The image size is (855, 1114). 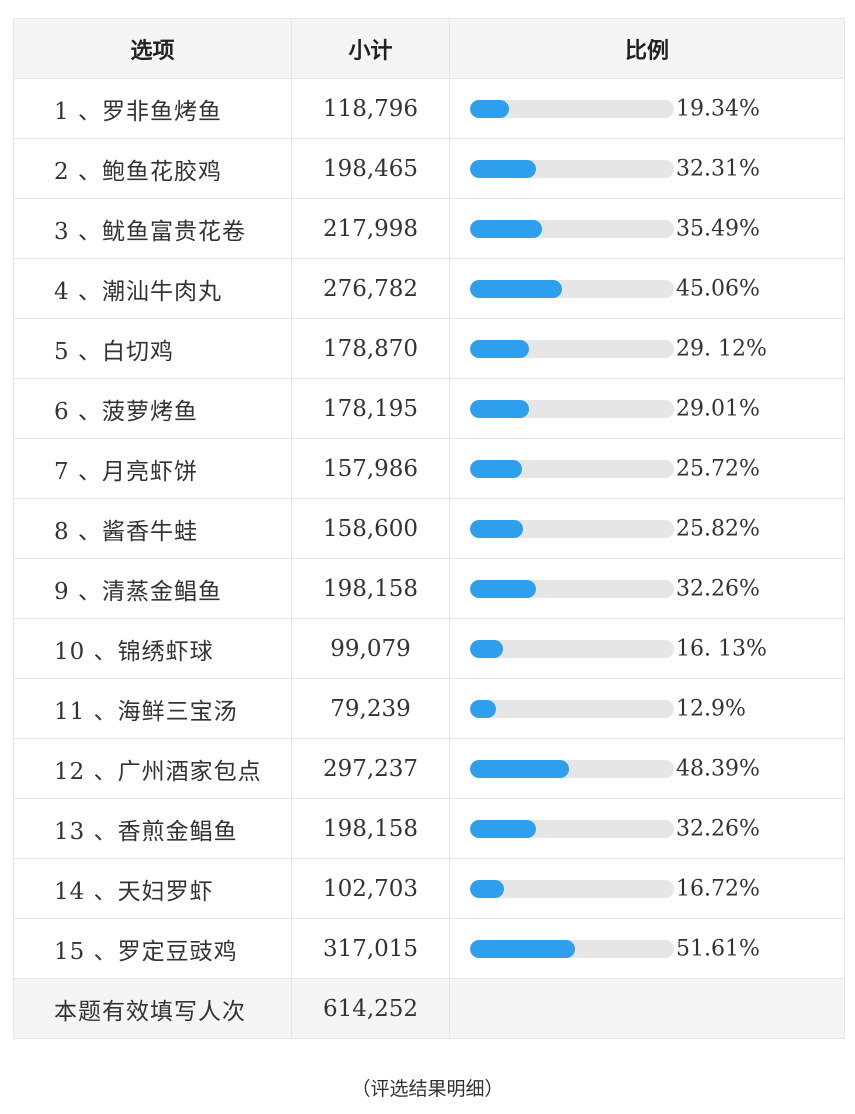 I want to click on subtotal-value: 158,600, so click(x=370, y=528).